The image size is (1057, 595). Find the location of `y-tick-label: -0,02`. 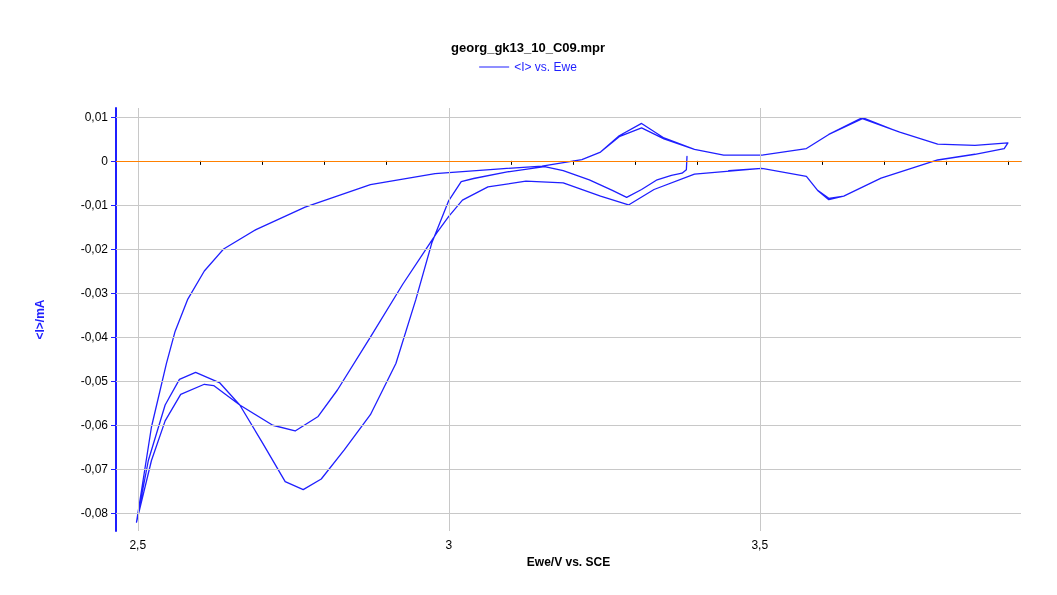

y-tick-label: -0,02 is located at coordinates (94, 249).